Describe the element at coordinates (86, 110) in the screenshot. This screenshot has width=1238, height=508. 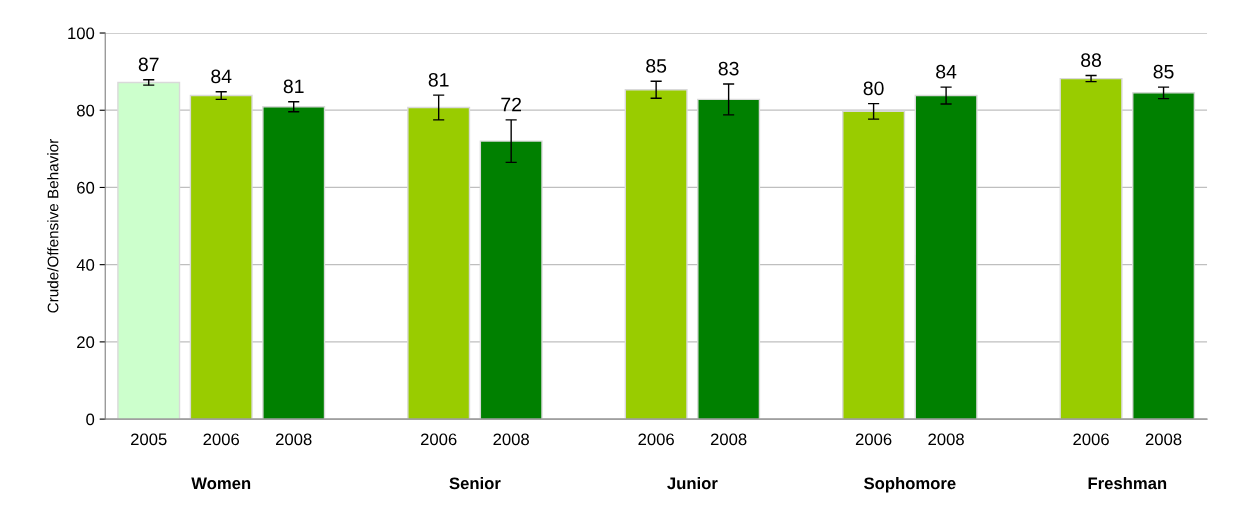
I see `y-tick-label: 80` at that location.